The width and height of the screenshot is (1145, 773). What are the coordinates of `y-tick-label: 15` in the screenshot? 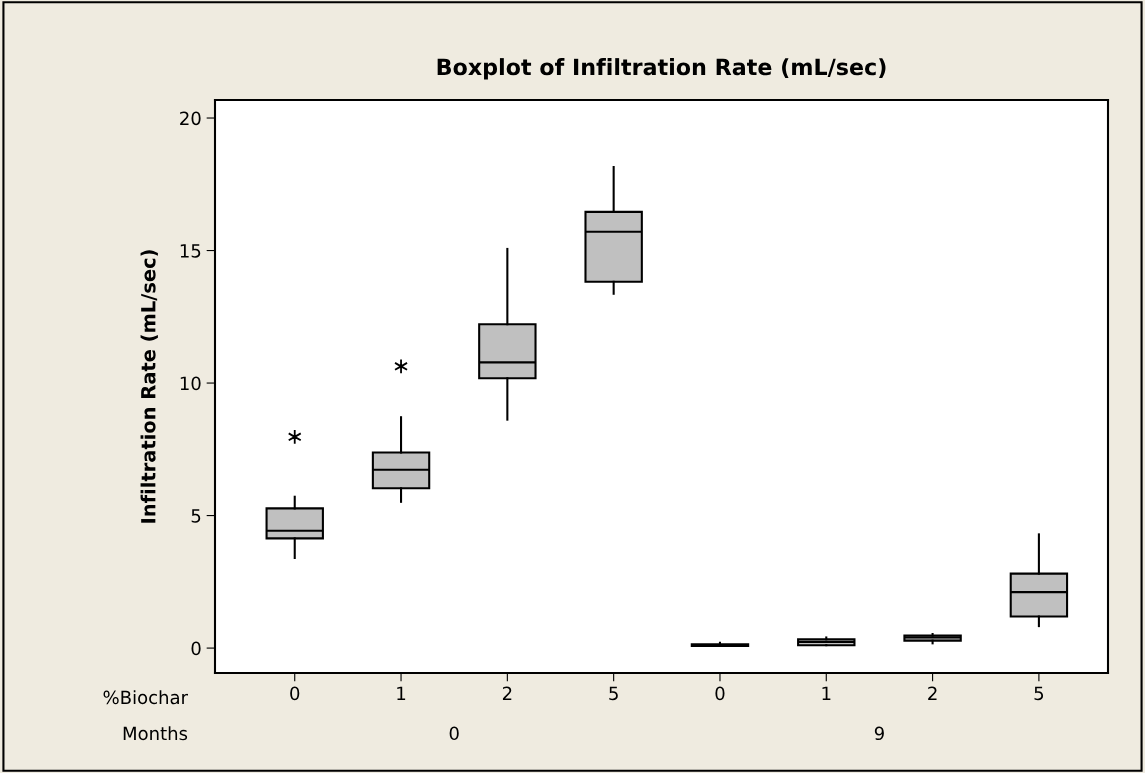 It's located at (190, 251).